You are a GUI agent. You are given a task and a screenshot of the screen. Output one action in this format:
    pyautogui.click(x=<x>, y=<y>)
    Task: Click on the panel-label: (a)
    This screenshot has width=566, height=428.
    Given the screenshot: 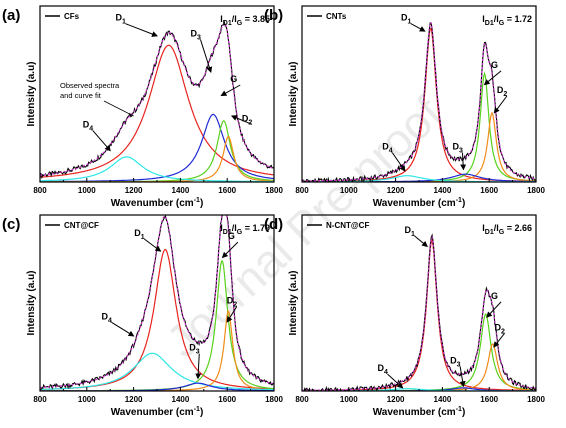 What is the action you would take?
    pyautogui.click(x=11, y=15)
    